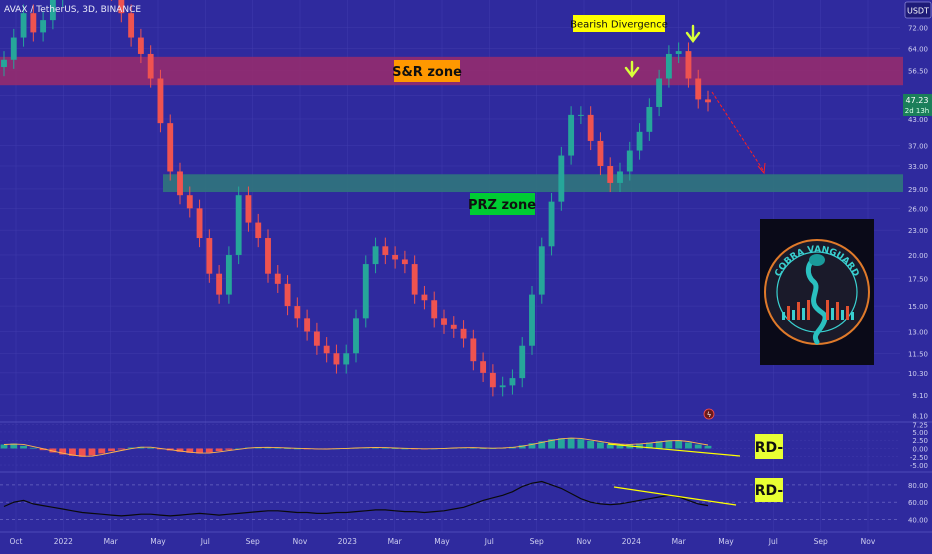  What do you see at coordinates (918, 503) in the screenshot?
I see `rsi-tick-label: 60.00` at bounding box center [918, 503].